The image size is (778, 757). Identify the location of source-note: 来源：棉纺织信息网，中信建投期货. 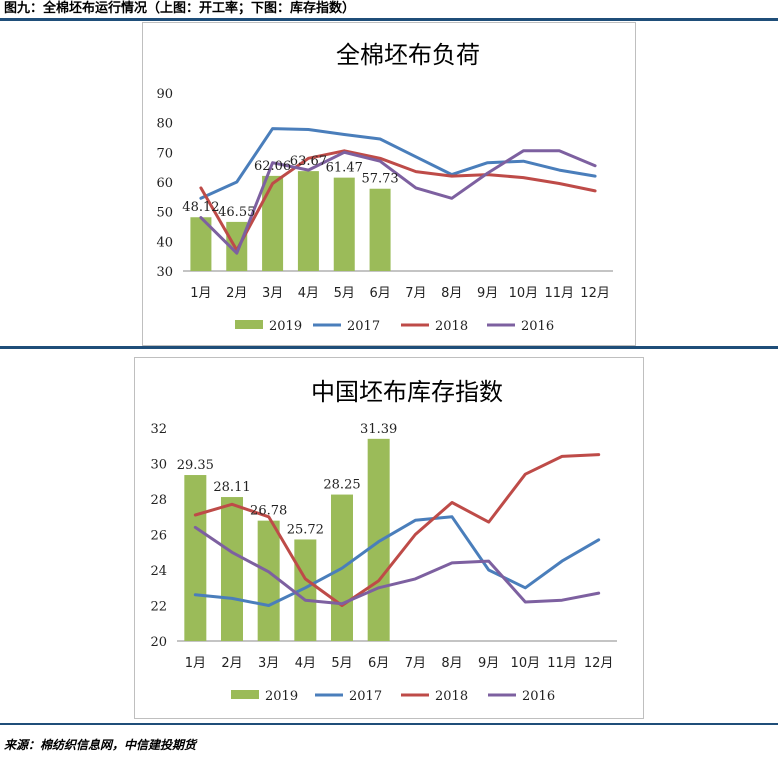
(100, 745).